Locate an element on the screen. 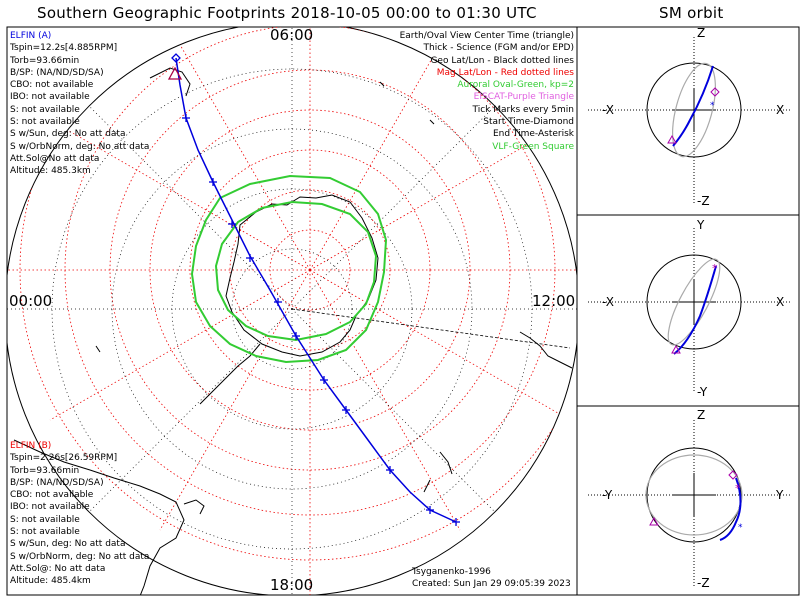  elfin-b-line: Tspin=2.26s[26.59RPM] is located at coordinates (64, 458).